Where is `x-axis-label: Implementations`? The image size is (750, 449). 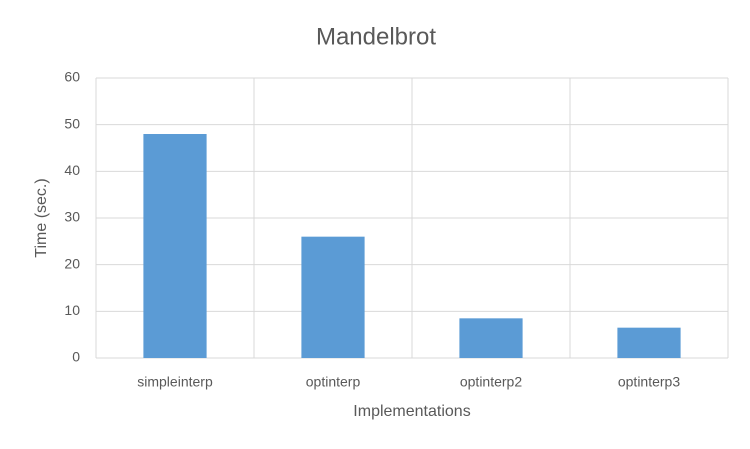 x-axis-label: Implementations is located at coordinates (411, 411).